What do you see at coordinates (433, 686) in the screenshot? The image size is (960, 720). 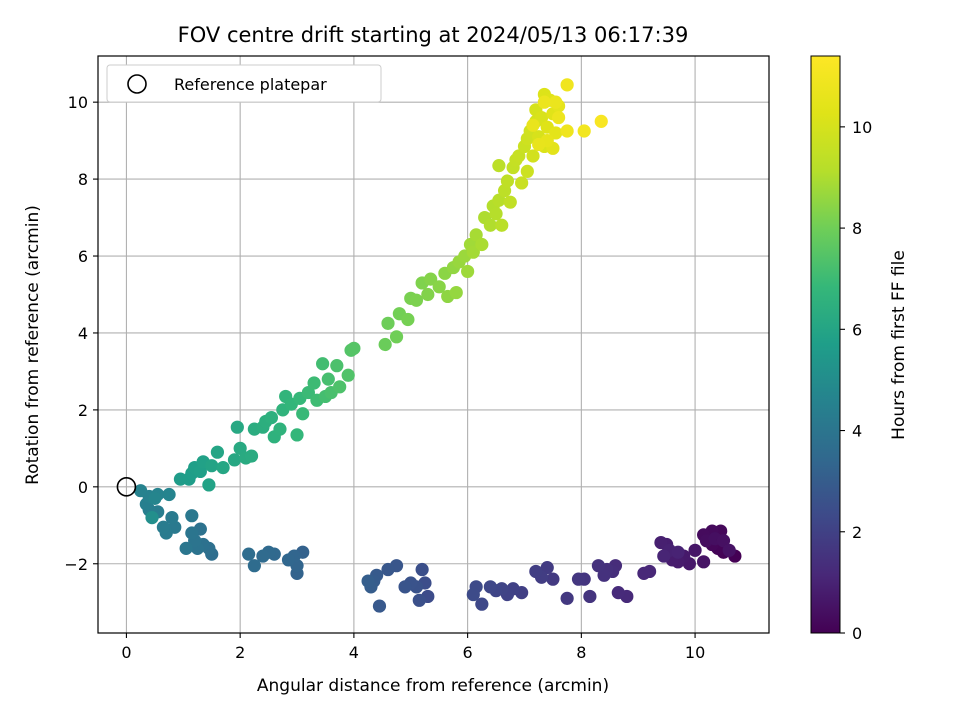 I see `x-axis-label: Angular distance from reference (arcmin)` at bounding box center [433, 686].